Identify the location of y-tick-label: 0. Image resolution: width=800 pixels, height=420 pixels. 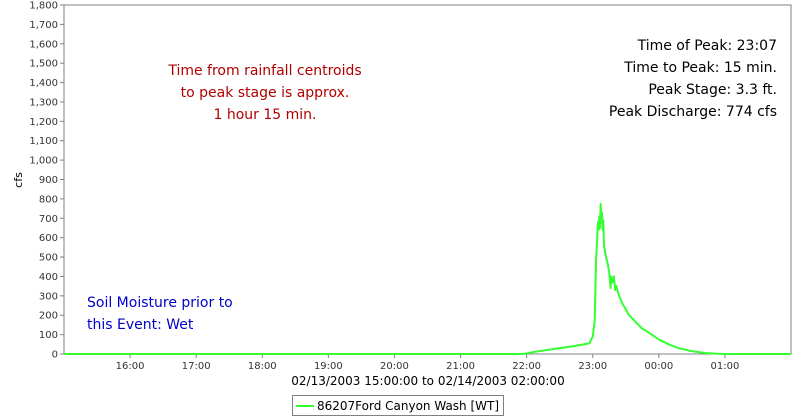
(55, 355).